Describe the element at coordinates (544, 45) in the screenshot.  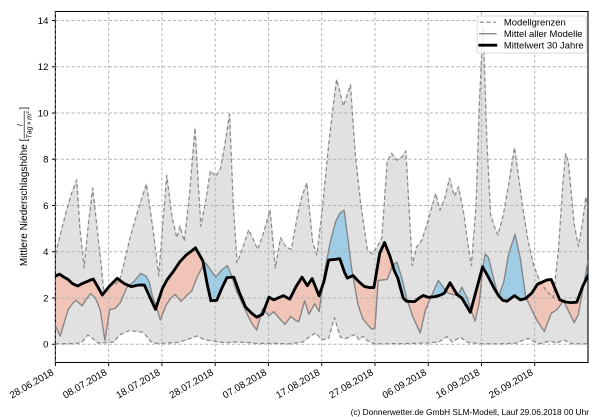
I see `svg-text: Mittelwert 30 Jahre` at that location.